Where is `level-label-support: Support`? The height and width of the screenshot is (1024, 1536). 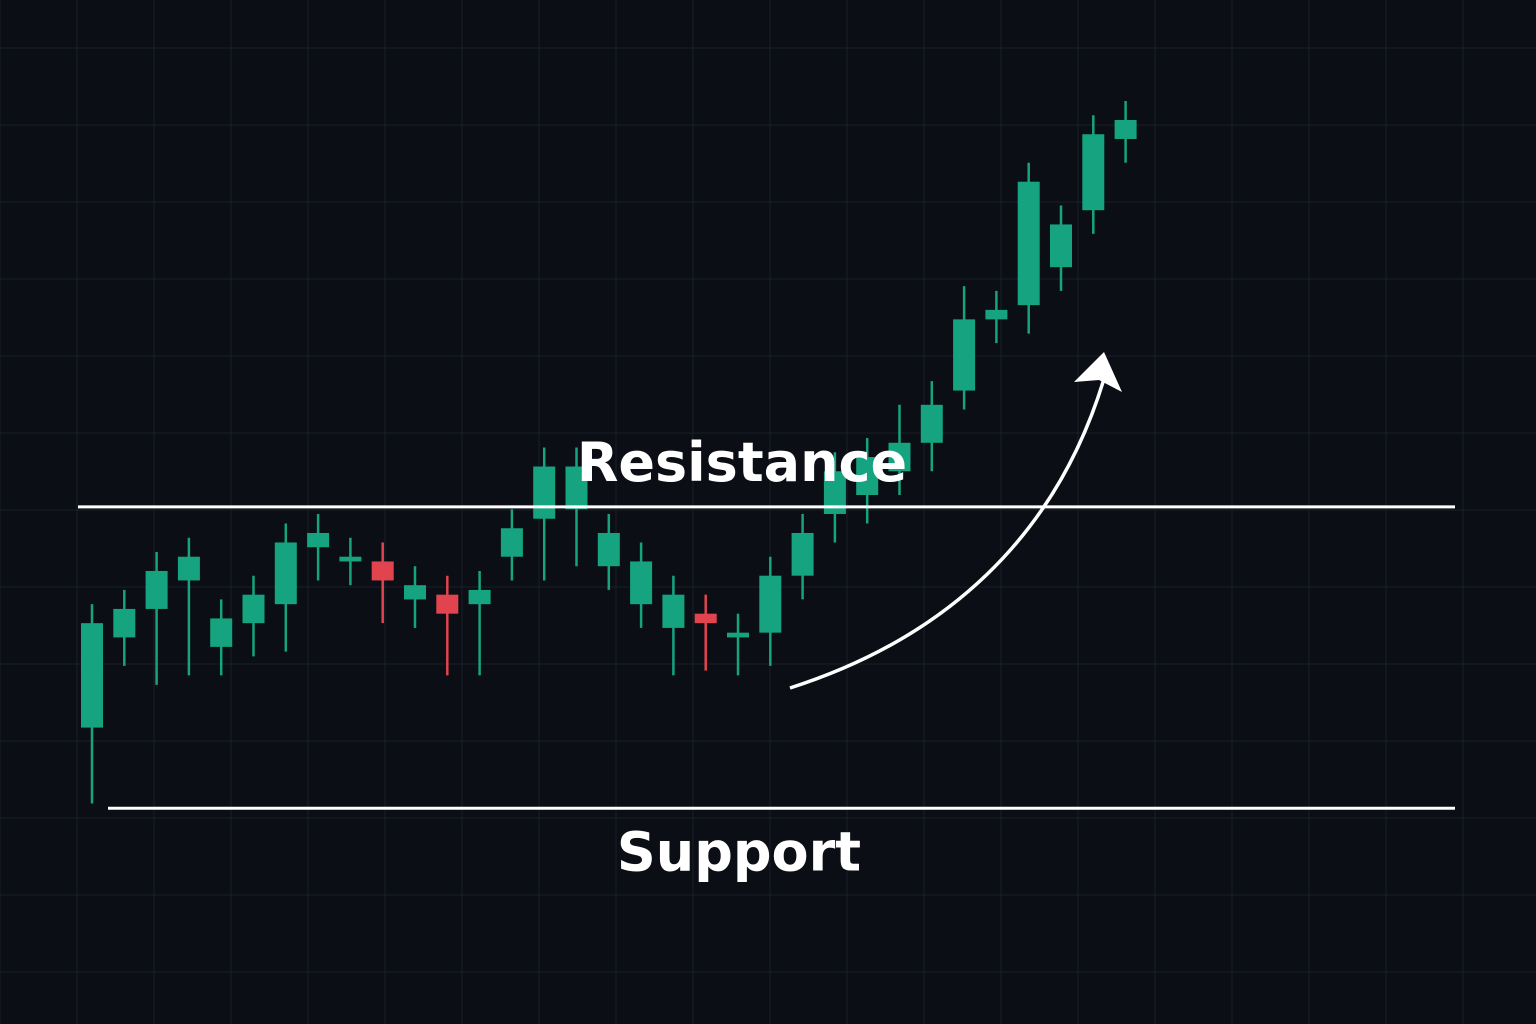
level-label-support: Support is located at coordinates (739, 851).